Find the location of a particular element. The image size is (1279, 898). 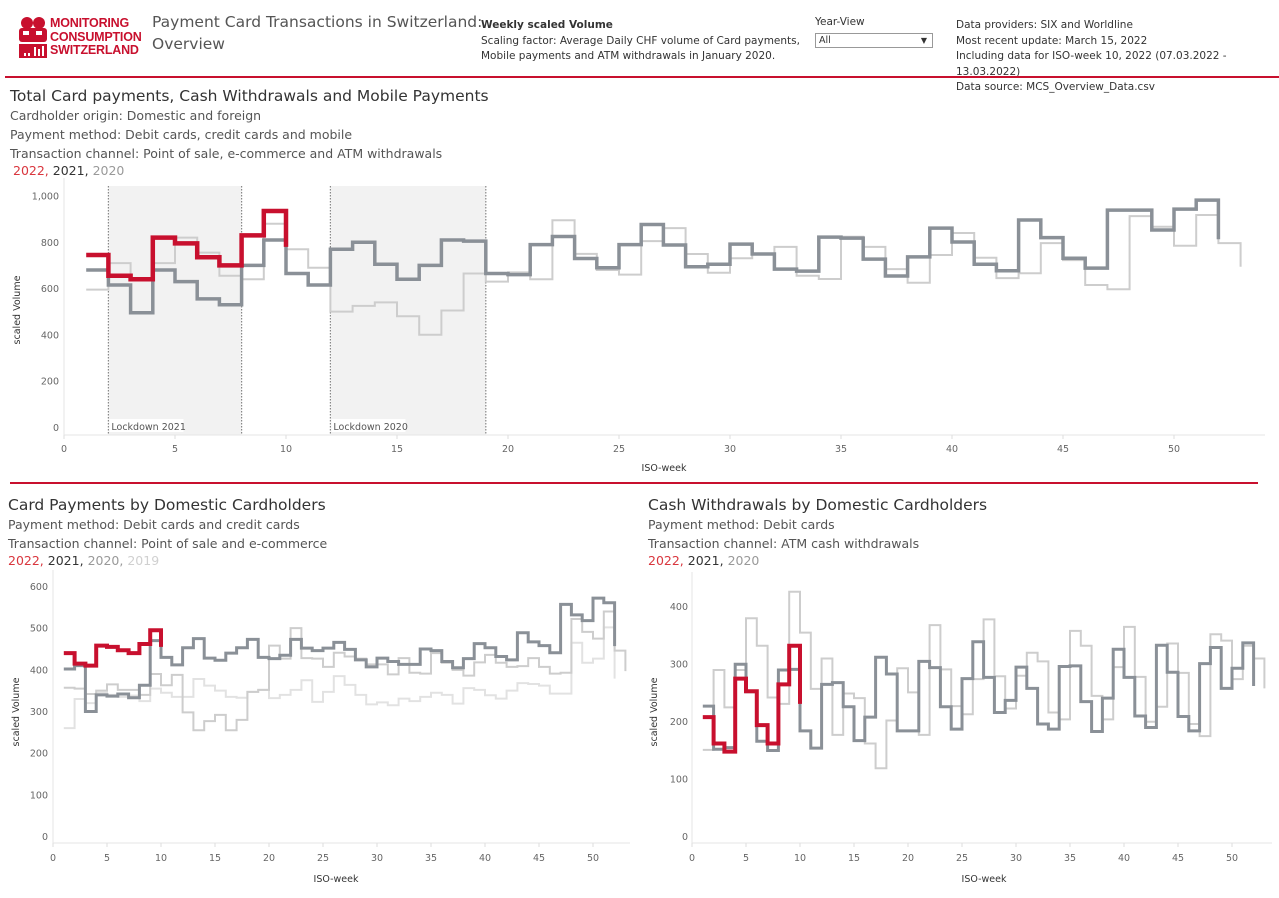

legend-2020: 2020, is located at coordinates (105, 560).